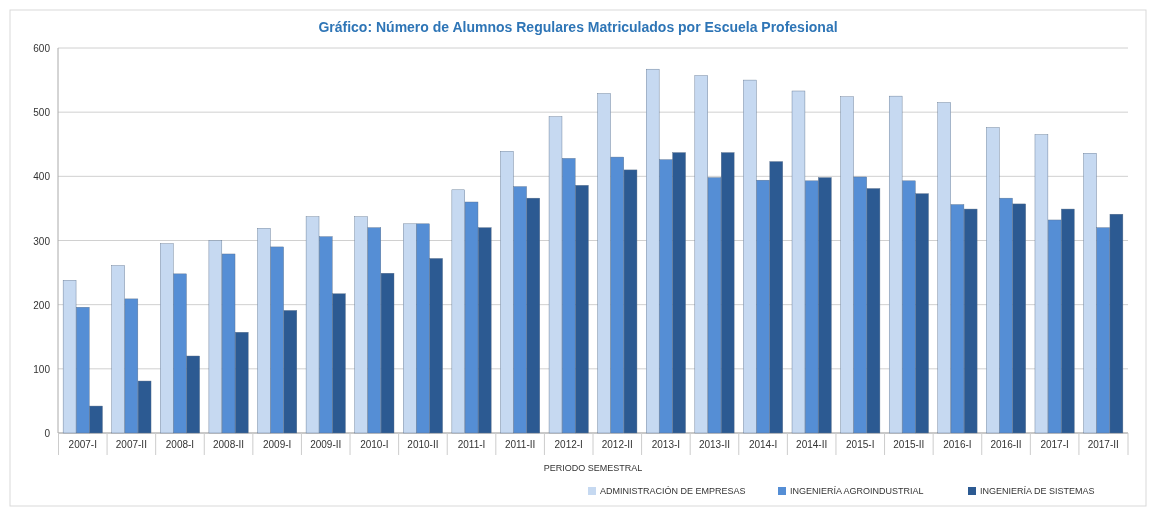  I want to click on x-tick-label: 2016-I, so click(957, 444).